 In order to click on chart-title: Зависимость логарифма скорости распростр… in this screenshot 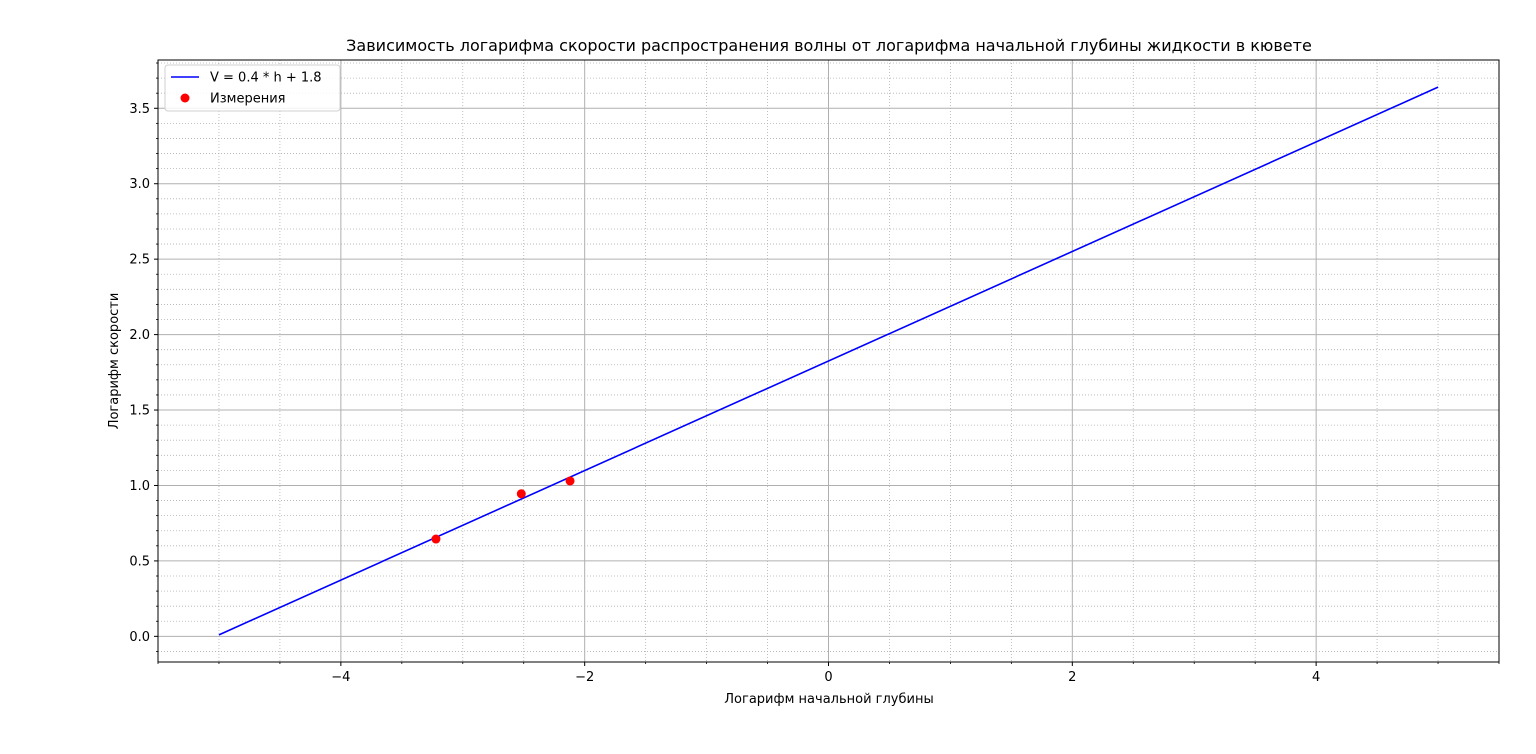, I will do `click(829, 45)`.